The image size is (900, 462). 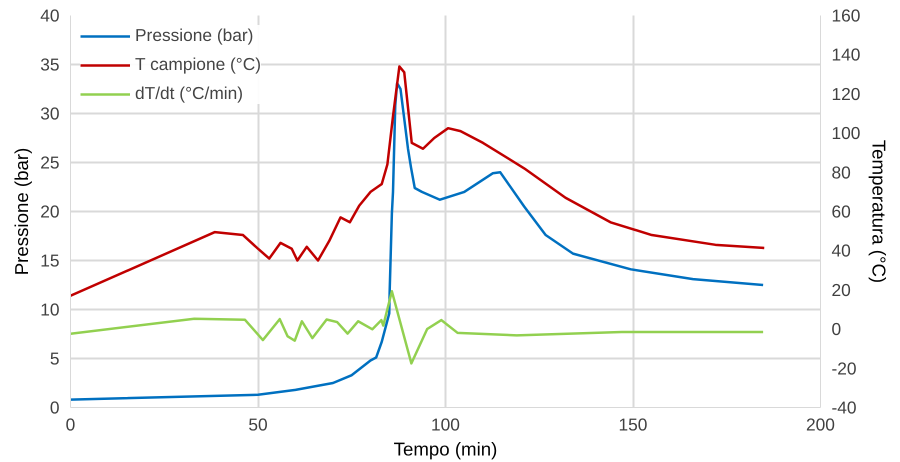 I want to click on line-series, so click(x=417, y=327).